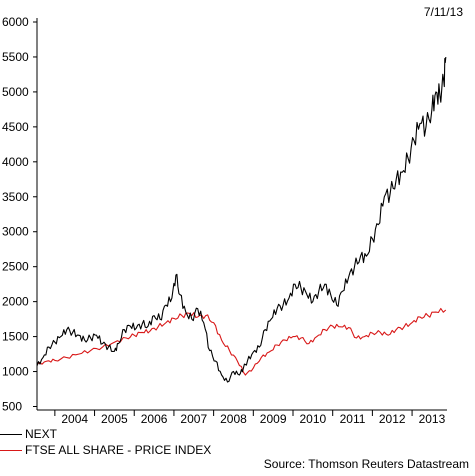 This screenshot has height=476, width=475. Describe the element at coordinates (15, 372) in the screenshot. I see `y-tick-label-1000: 1000` at that location.